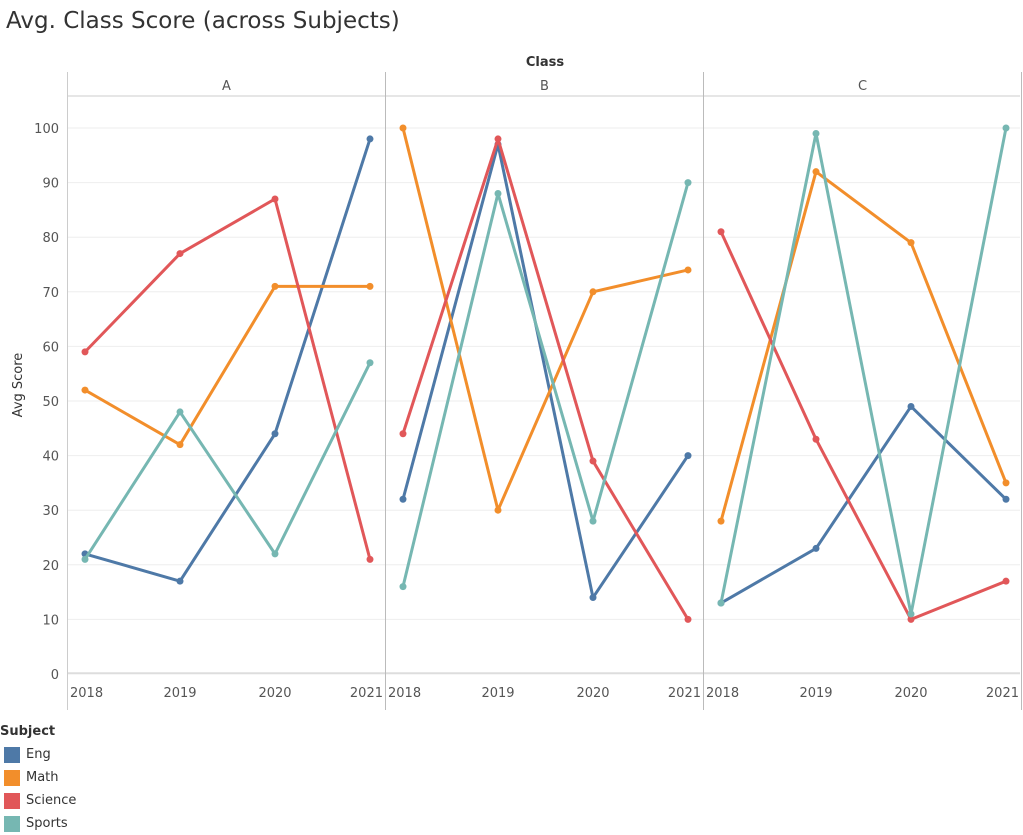 Image resolution: width=1023 pixels, height=835 pixels. Describe the element at coordinates (50, 238) in the screenshot. I see `y-tick-label: 80` at that location.